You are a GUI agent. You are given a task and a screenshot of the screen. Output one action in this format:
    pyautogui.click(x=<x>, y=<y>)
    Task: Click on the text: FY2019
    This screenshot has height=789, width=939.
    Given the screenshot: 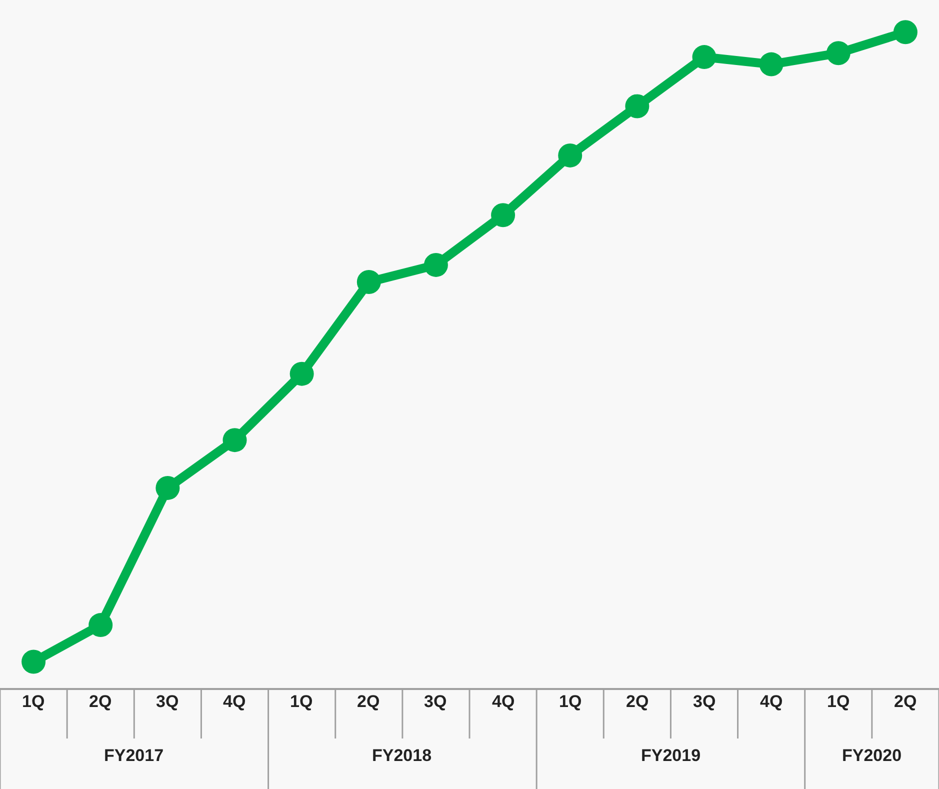 What is the action you would take?
    pyautogui.click(x=671, y=755)
    